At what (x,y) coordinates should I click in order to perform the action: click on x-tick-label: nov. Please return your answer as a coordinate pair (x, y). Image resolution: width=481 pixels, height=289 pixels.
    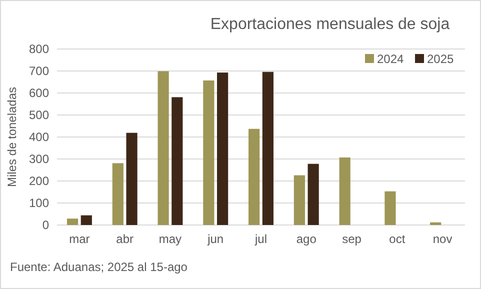
    Looking at the image, I should click on (442, 239).